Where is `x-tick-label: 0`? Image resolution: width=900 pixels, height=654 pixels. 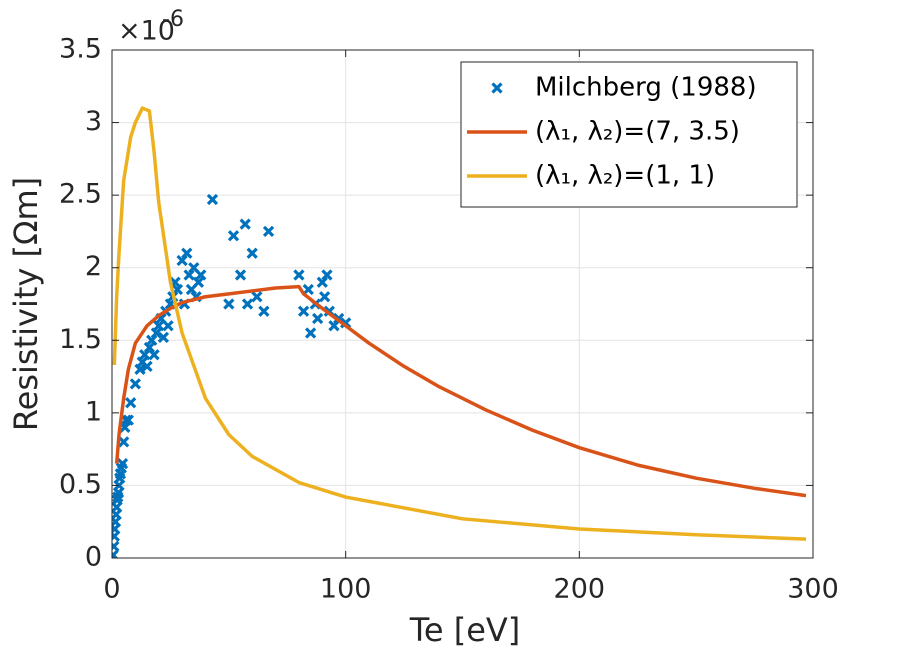 x-tick-label: 0 is located at coordinates (111, 589).